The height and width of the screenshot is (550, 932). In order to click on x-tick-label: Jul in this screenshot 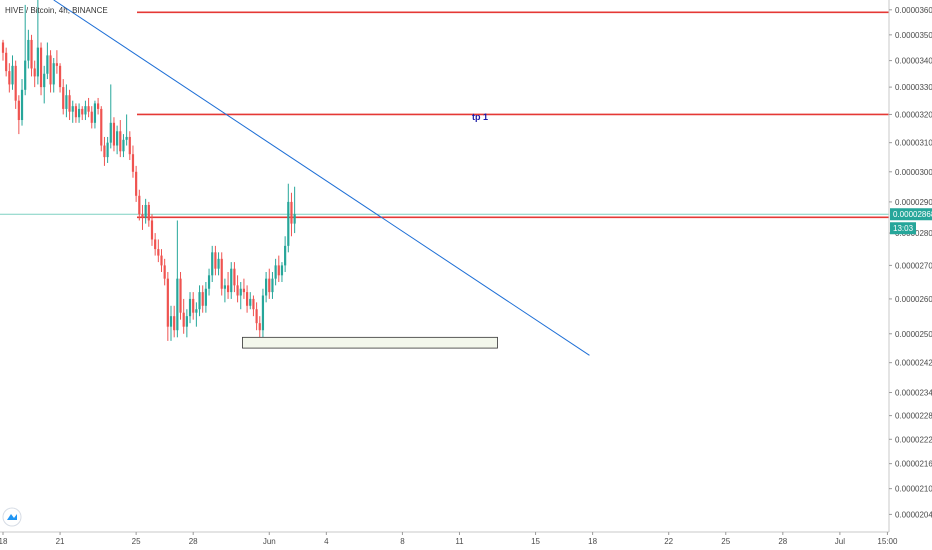, I will do `click(840, 541)`.